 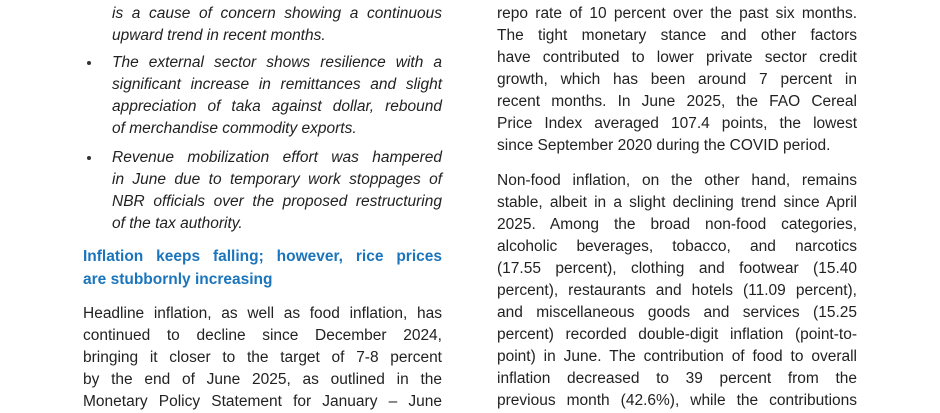 What do you see at coordinates (219, 35) in the screenshot?
I see `text-line: upward trend in recent months.` at bounding box center [219, 35].